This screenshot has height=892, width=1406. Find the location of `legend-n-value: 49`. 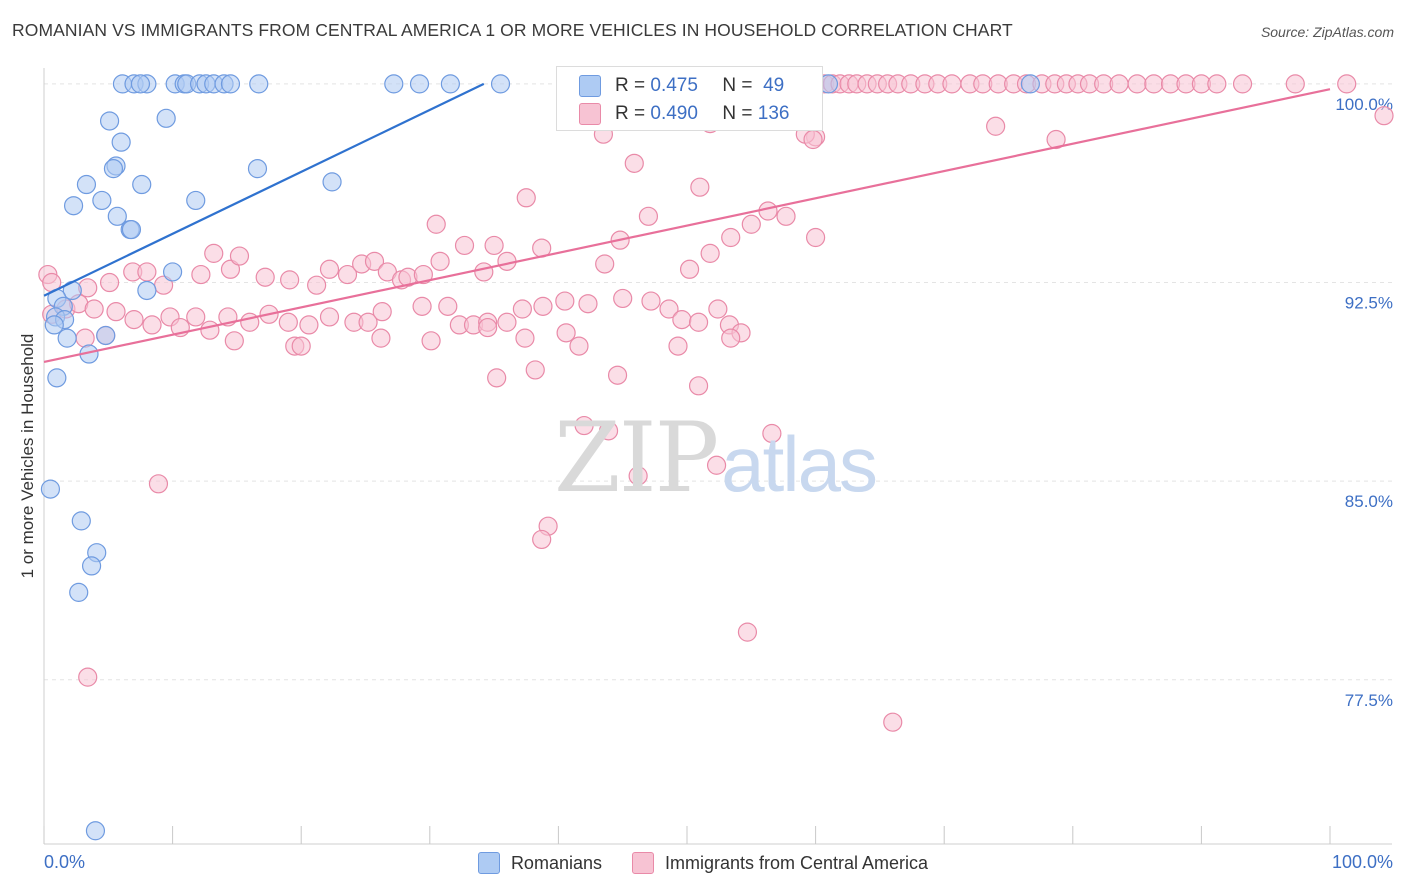

legend-n-value: 49 is located at coordinates (774, 85).